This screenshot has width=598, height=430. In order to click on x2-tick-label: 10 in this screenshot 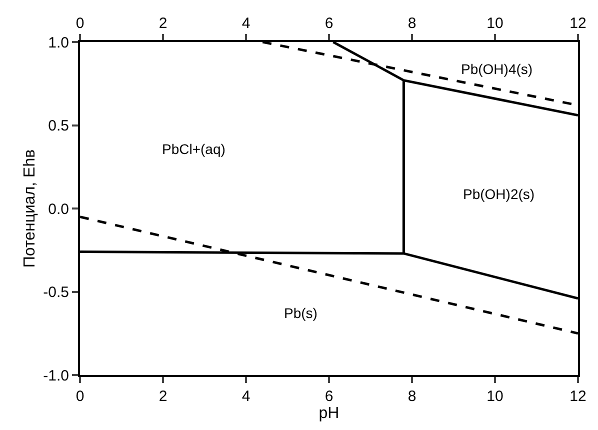, I will do `click(495, 396)`.